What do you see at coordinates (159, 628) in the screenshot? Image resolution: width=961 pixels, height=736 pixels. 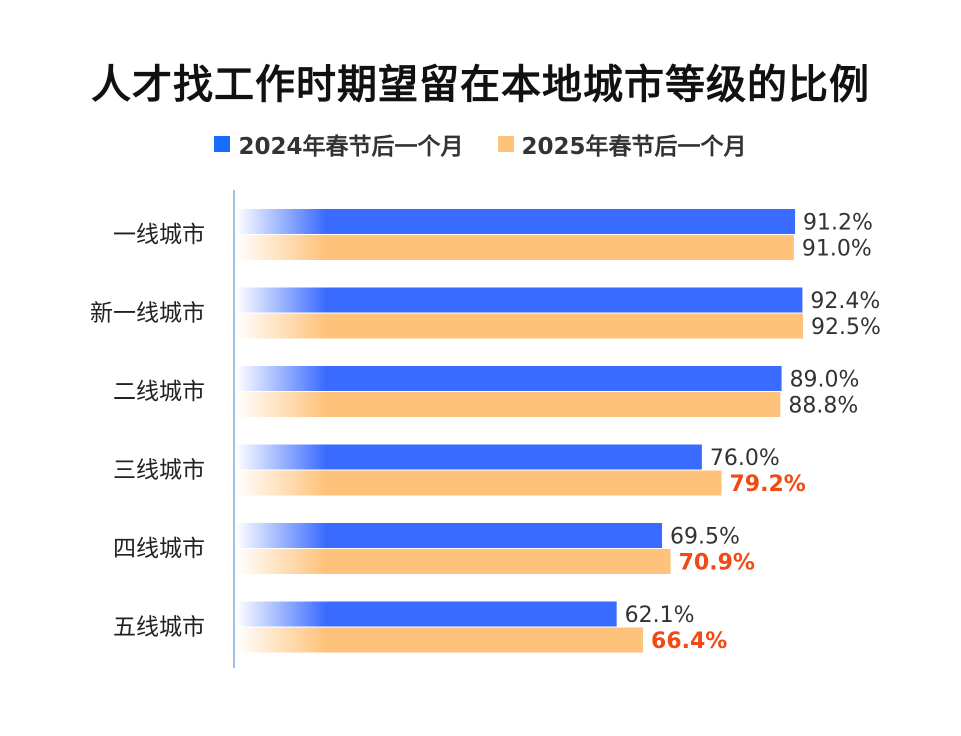 I see `category-label: 五线城市` at bounding box center [159, 628].